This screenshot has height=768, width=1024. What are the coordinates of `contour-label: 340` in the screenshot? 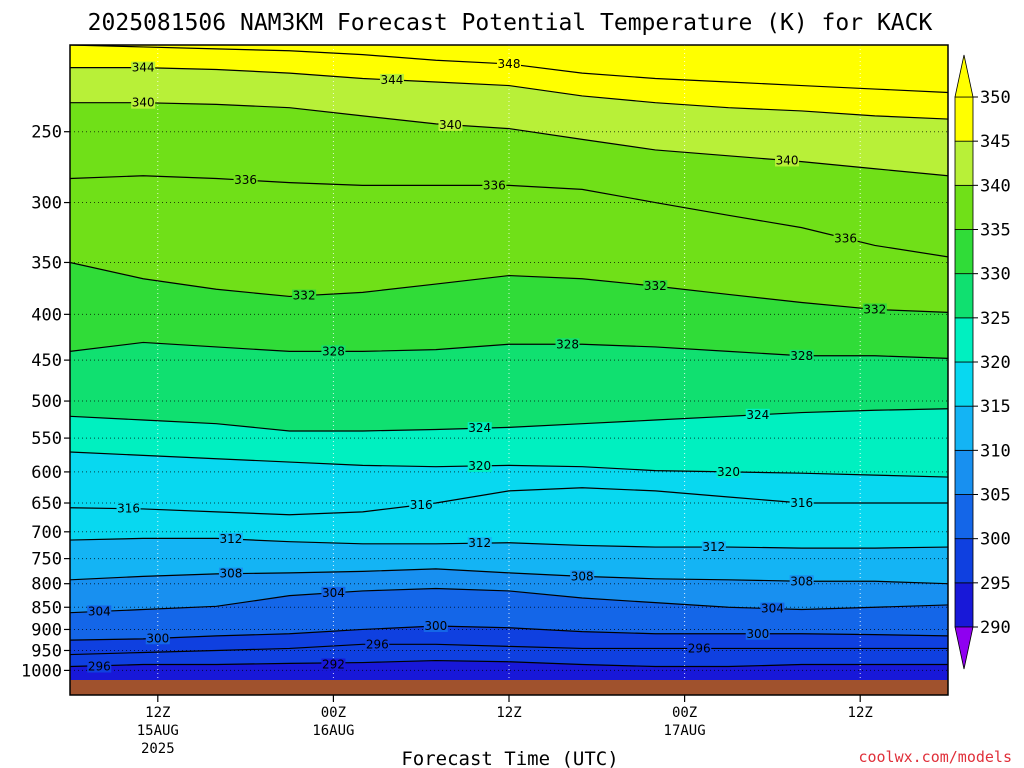 It's located at (787, 160).